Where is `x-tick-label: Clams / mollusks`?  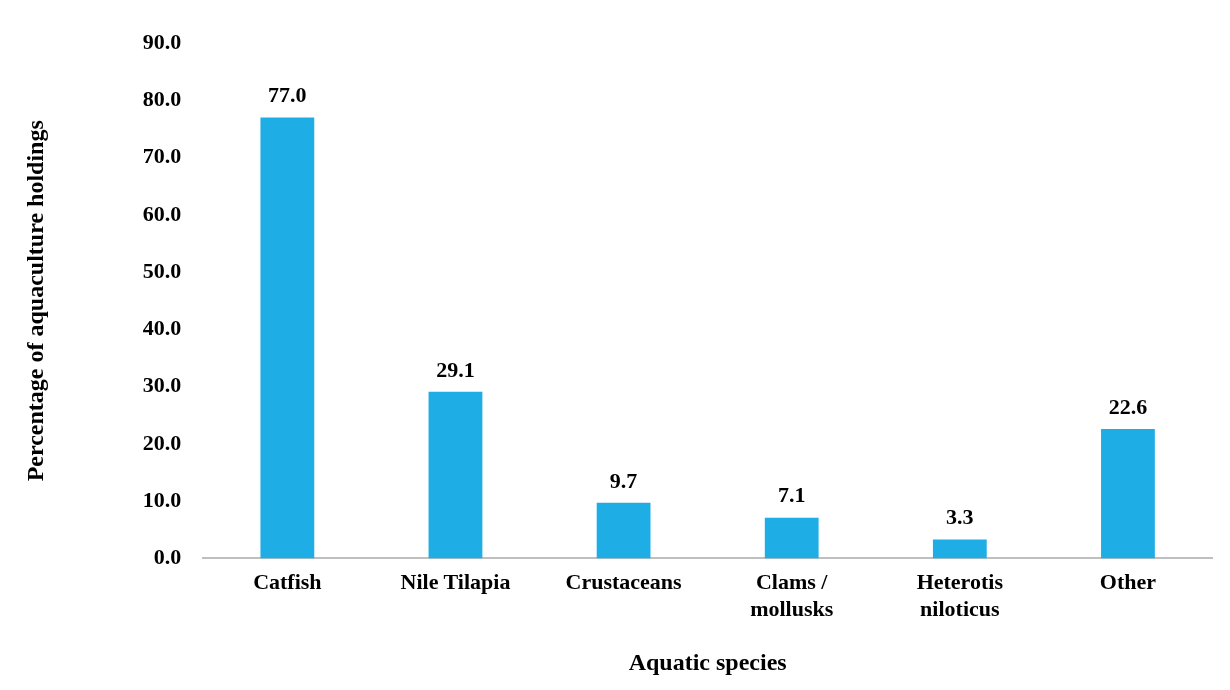
x-tick-label: Clams / mollusks is located at coordinates (792, 595).